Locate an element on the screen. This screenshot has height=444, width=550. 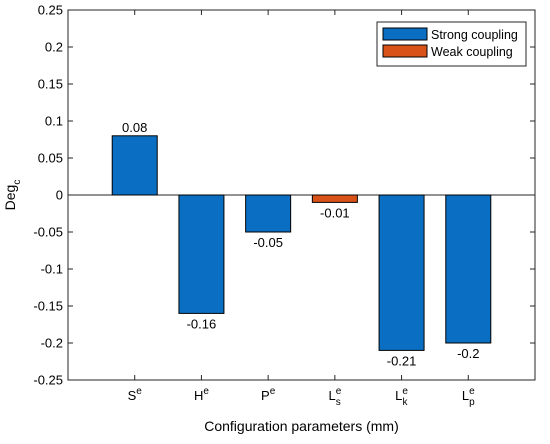
data-label: -0.01 is located at coordinates (335, 212).